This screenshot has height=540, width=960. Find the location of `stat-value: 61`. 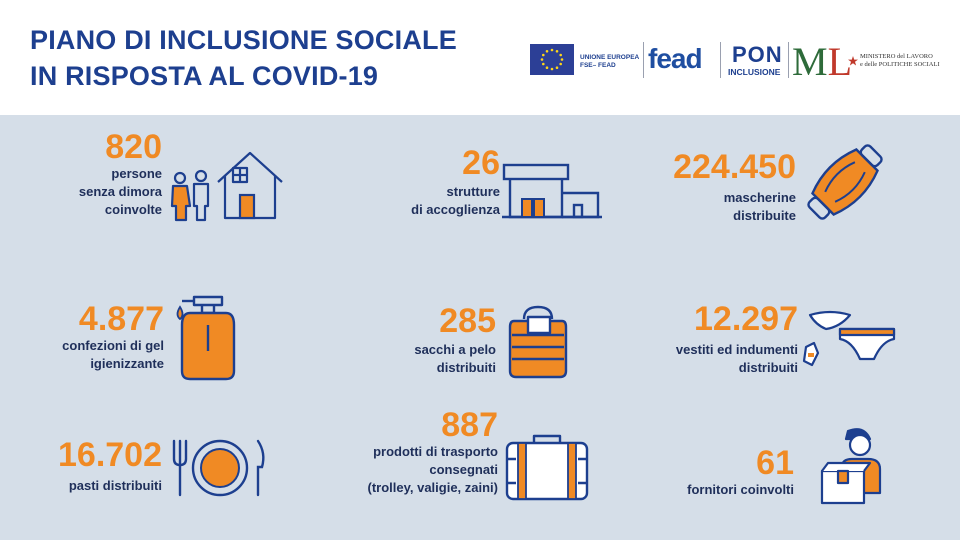

stat-value: 61 is located at coordinates (775, 463).